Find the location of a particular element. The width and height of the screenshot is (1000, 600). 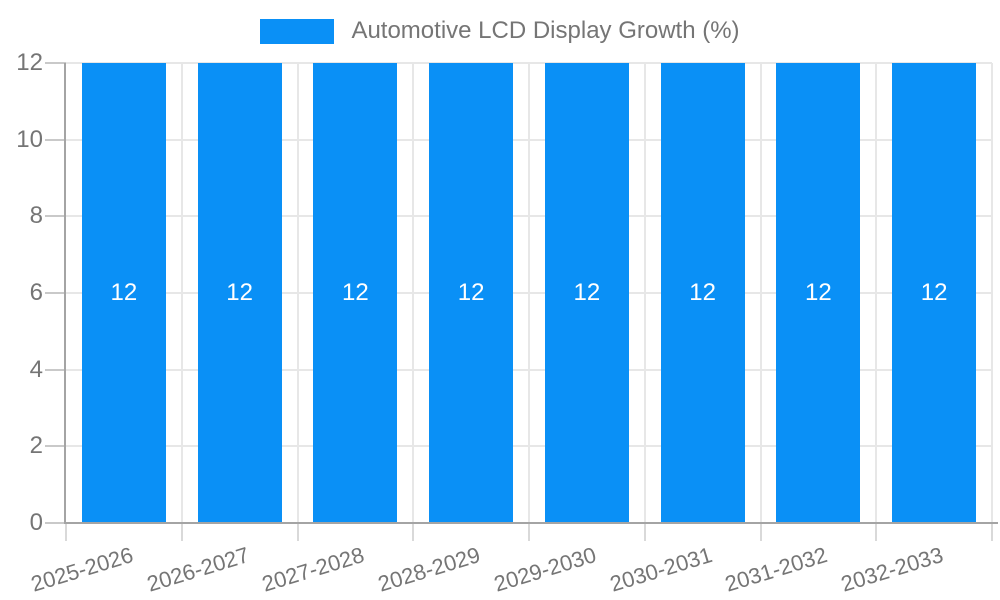

y-tick-label: 2 is located at coordinates (36, 446).